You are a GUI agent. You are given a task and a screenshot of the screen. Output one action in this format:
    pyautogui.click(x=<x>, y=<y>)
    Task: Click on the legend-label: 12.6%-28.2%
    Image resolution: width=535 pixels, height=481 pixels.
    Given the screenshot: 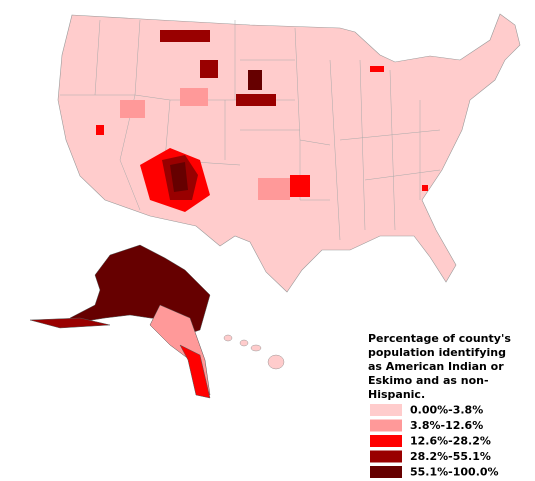 What is the action you would take?
    pyautogui.click(x=450, y=441)
    